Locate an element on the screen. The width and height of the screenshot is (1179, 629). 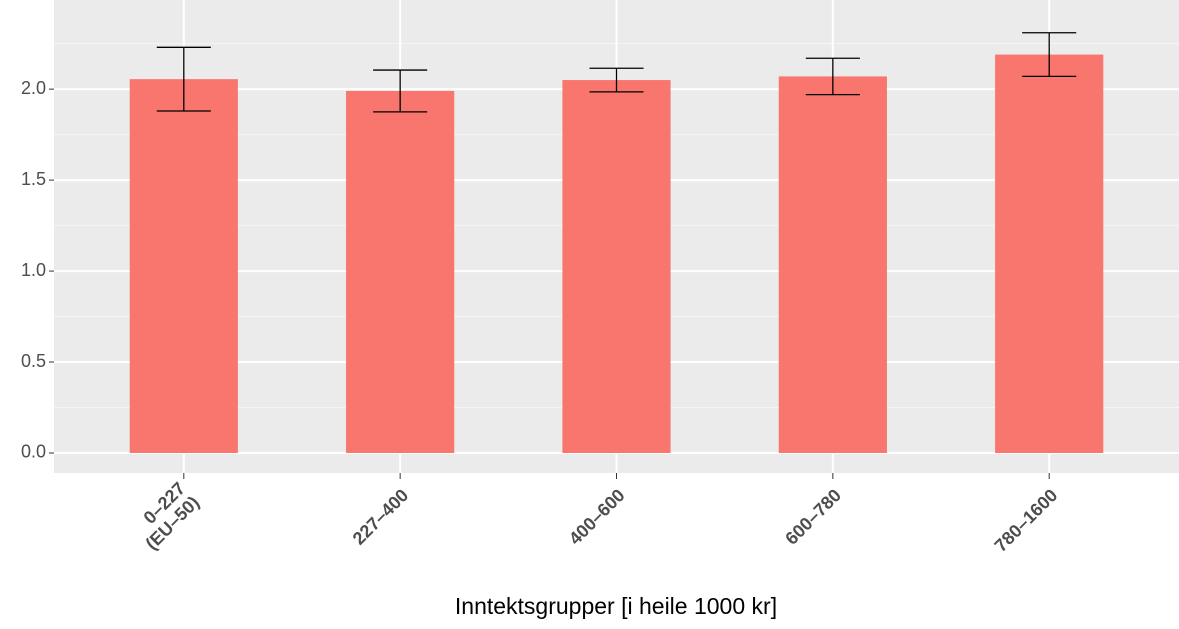
y-tick-label: 0.0 is located at coordinates (33, 452).